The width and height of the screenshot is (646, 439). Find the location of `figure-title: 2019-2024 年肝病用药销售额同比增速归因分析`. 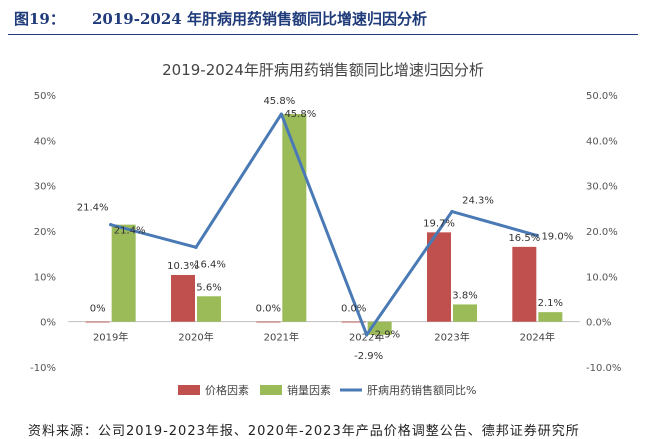

figure-title: 2019-2024 年肝病用药销售额同比增速归因分析 is located at coordinates (259, 19).